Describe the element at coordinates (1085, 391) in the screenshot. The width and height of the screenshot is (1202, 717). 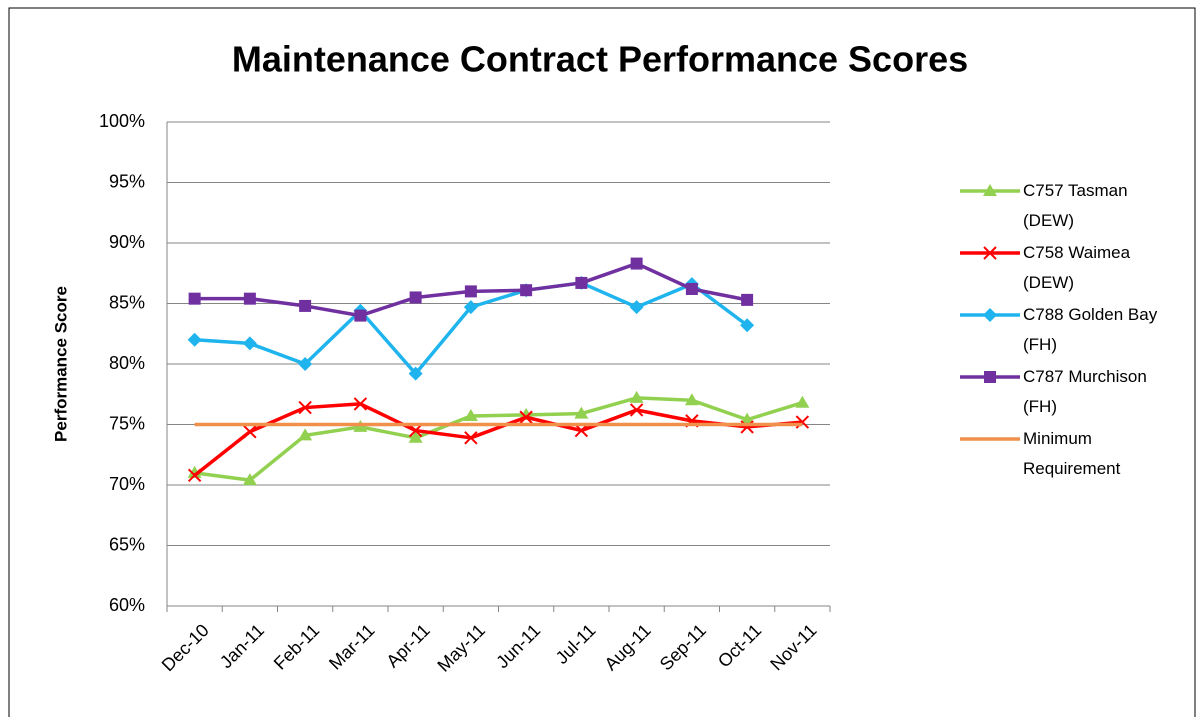
I see `legend-label: C787 Murchison (FH)` at that location.